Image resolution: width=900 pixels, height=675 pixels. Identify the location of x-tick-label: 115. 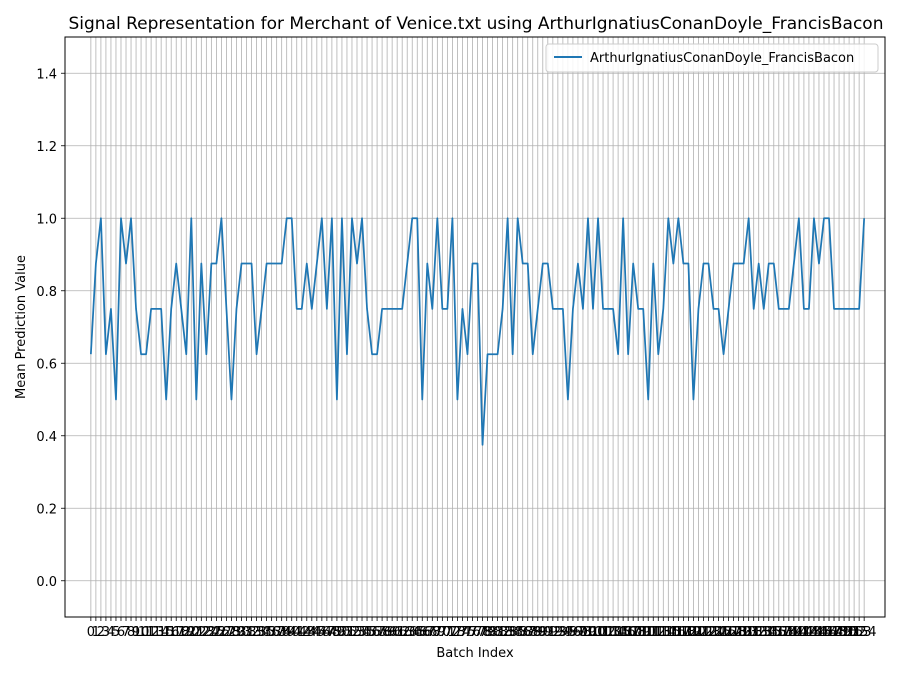
(668, 632).